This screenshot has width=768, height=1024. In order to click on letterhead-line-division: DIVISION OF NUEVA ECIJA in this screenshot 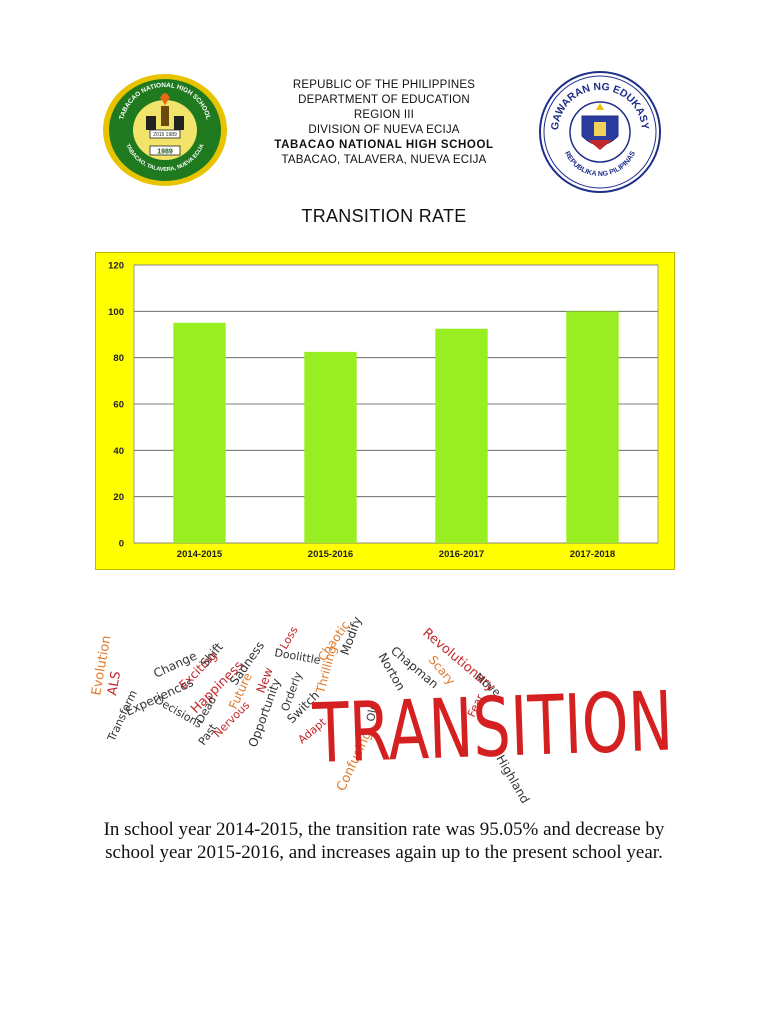, I will do `click(384, 130)`.